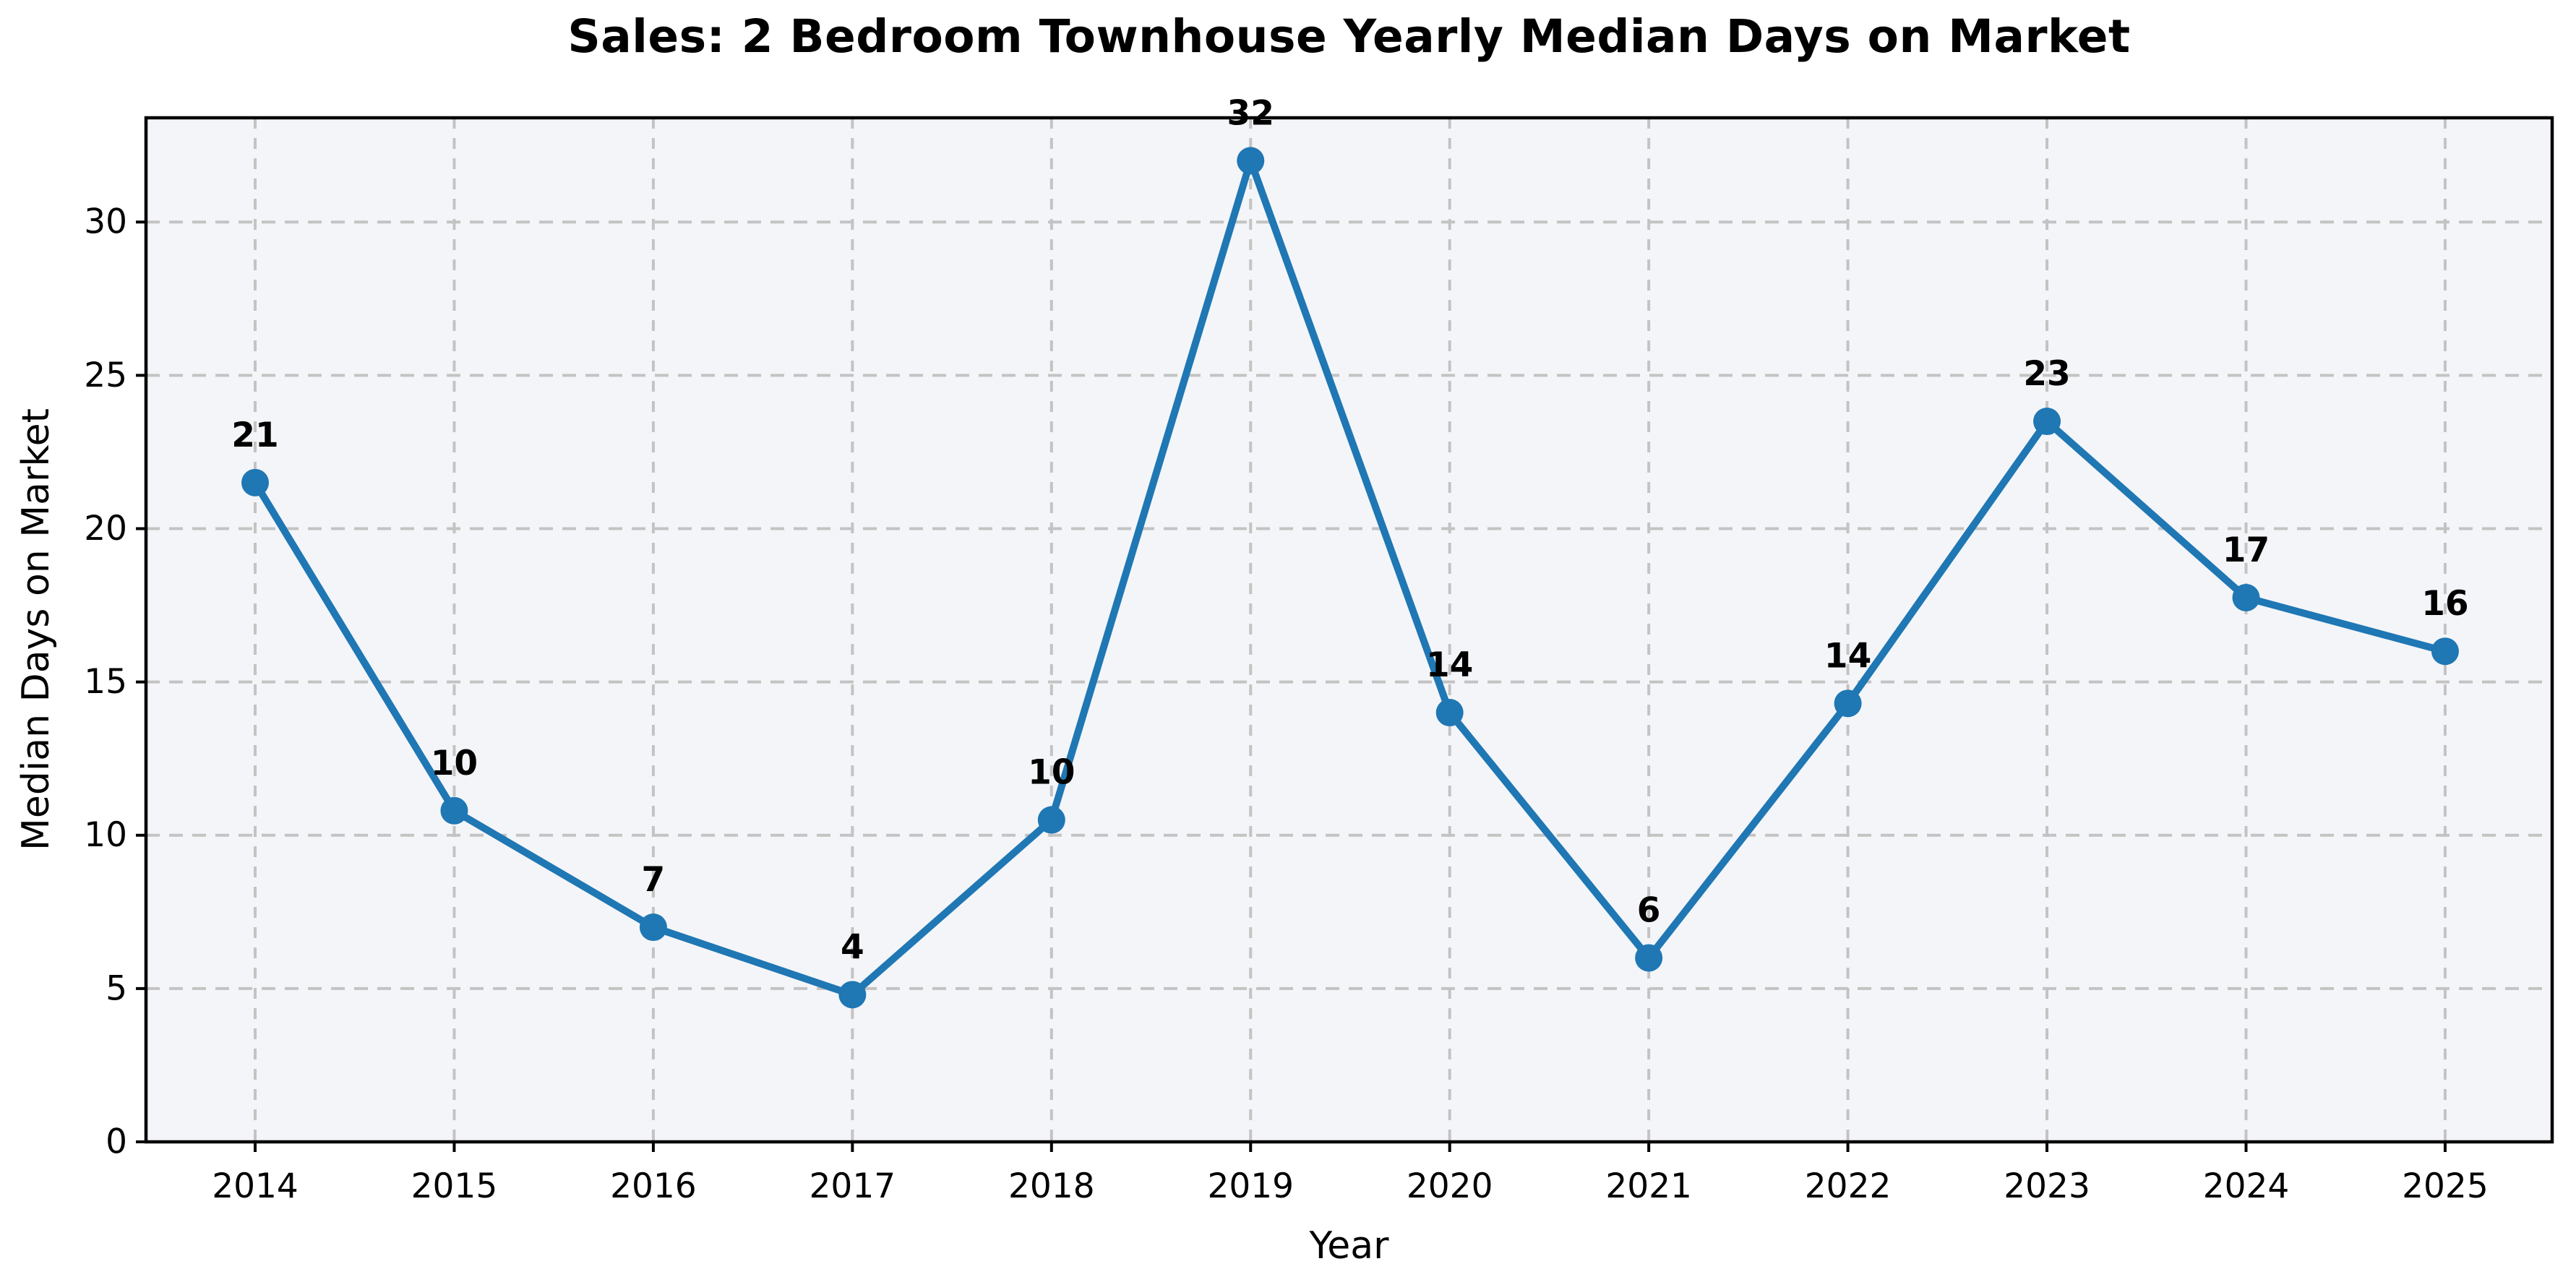 This screenshot has height=1277, width=2576. Describe the element at coordinates (36, 630) in the screenshot. I see `y-axis-label: Median Days on Market` at that location.